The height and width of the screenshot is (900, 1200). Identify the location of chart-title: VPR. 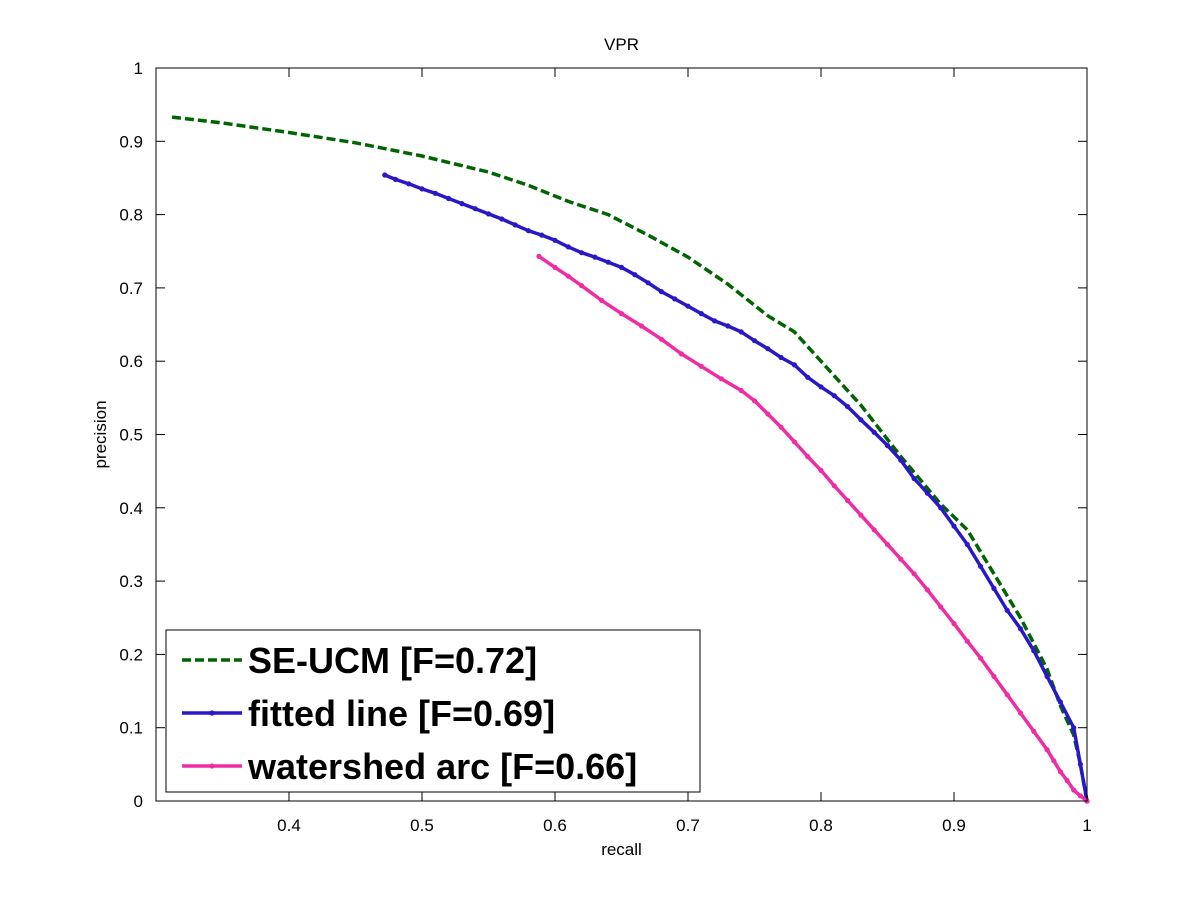
(621, 44).